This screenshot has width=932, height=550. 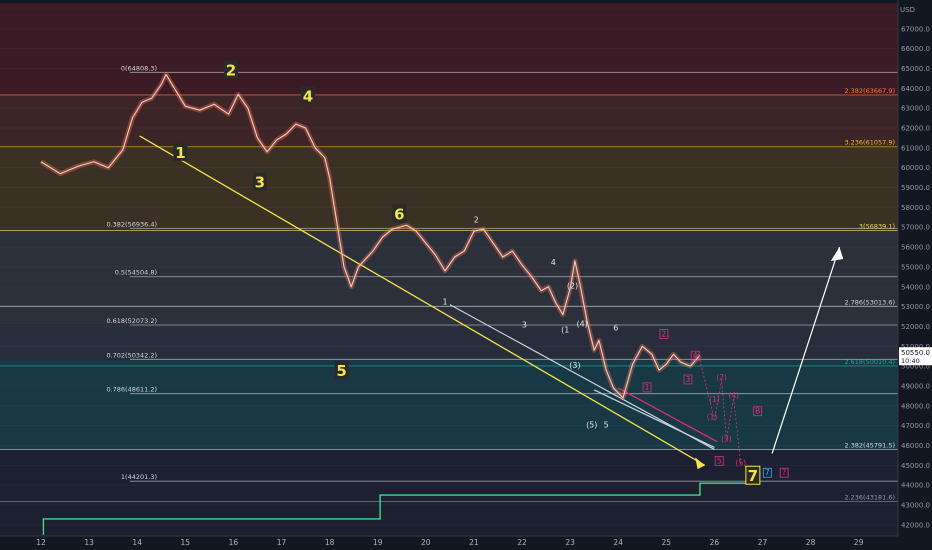 I want to click on price-tick-label: 52000.0, so click(x=915, y=327).